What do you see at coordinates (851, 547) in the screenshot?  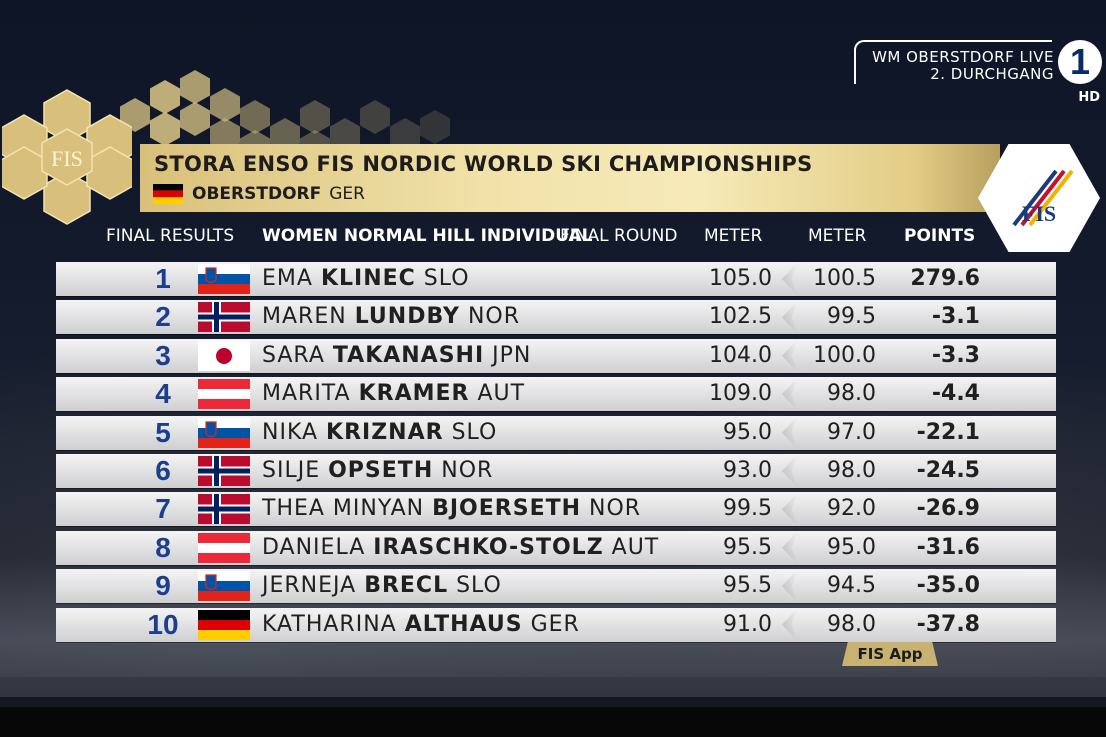 I see `meter2-value: 95.0` at bounding box center [851, 547].